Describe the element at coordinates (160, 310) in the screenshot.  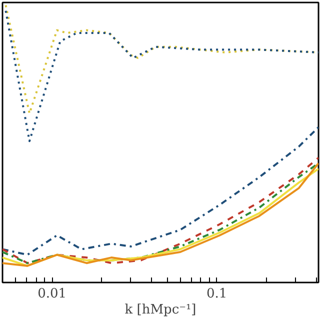
I see `x-axis-title: k [hMpc⁻¹]` at that location.